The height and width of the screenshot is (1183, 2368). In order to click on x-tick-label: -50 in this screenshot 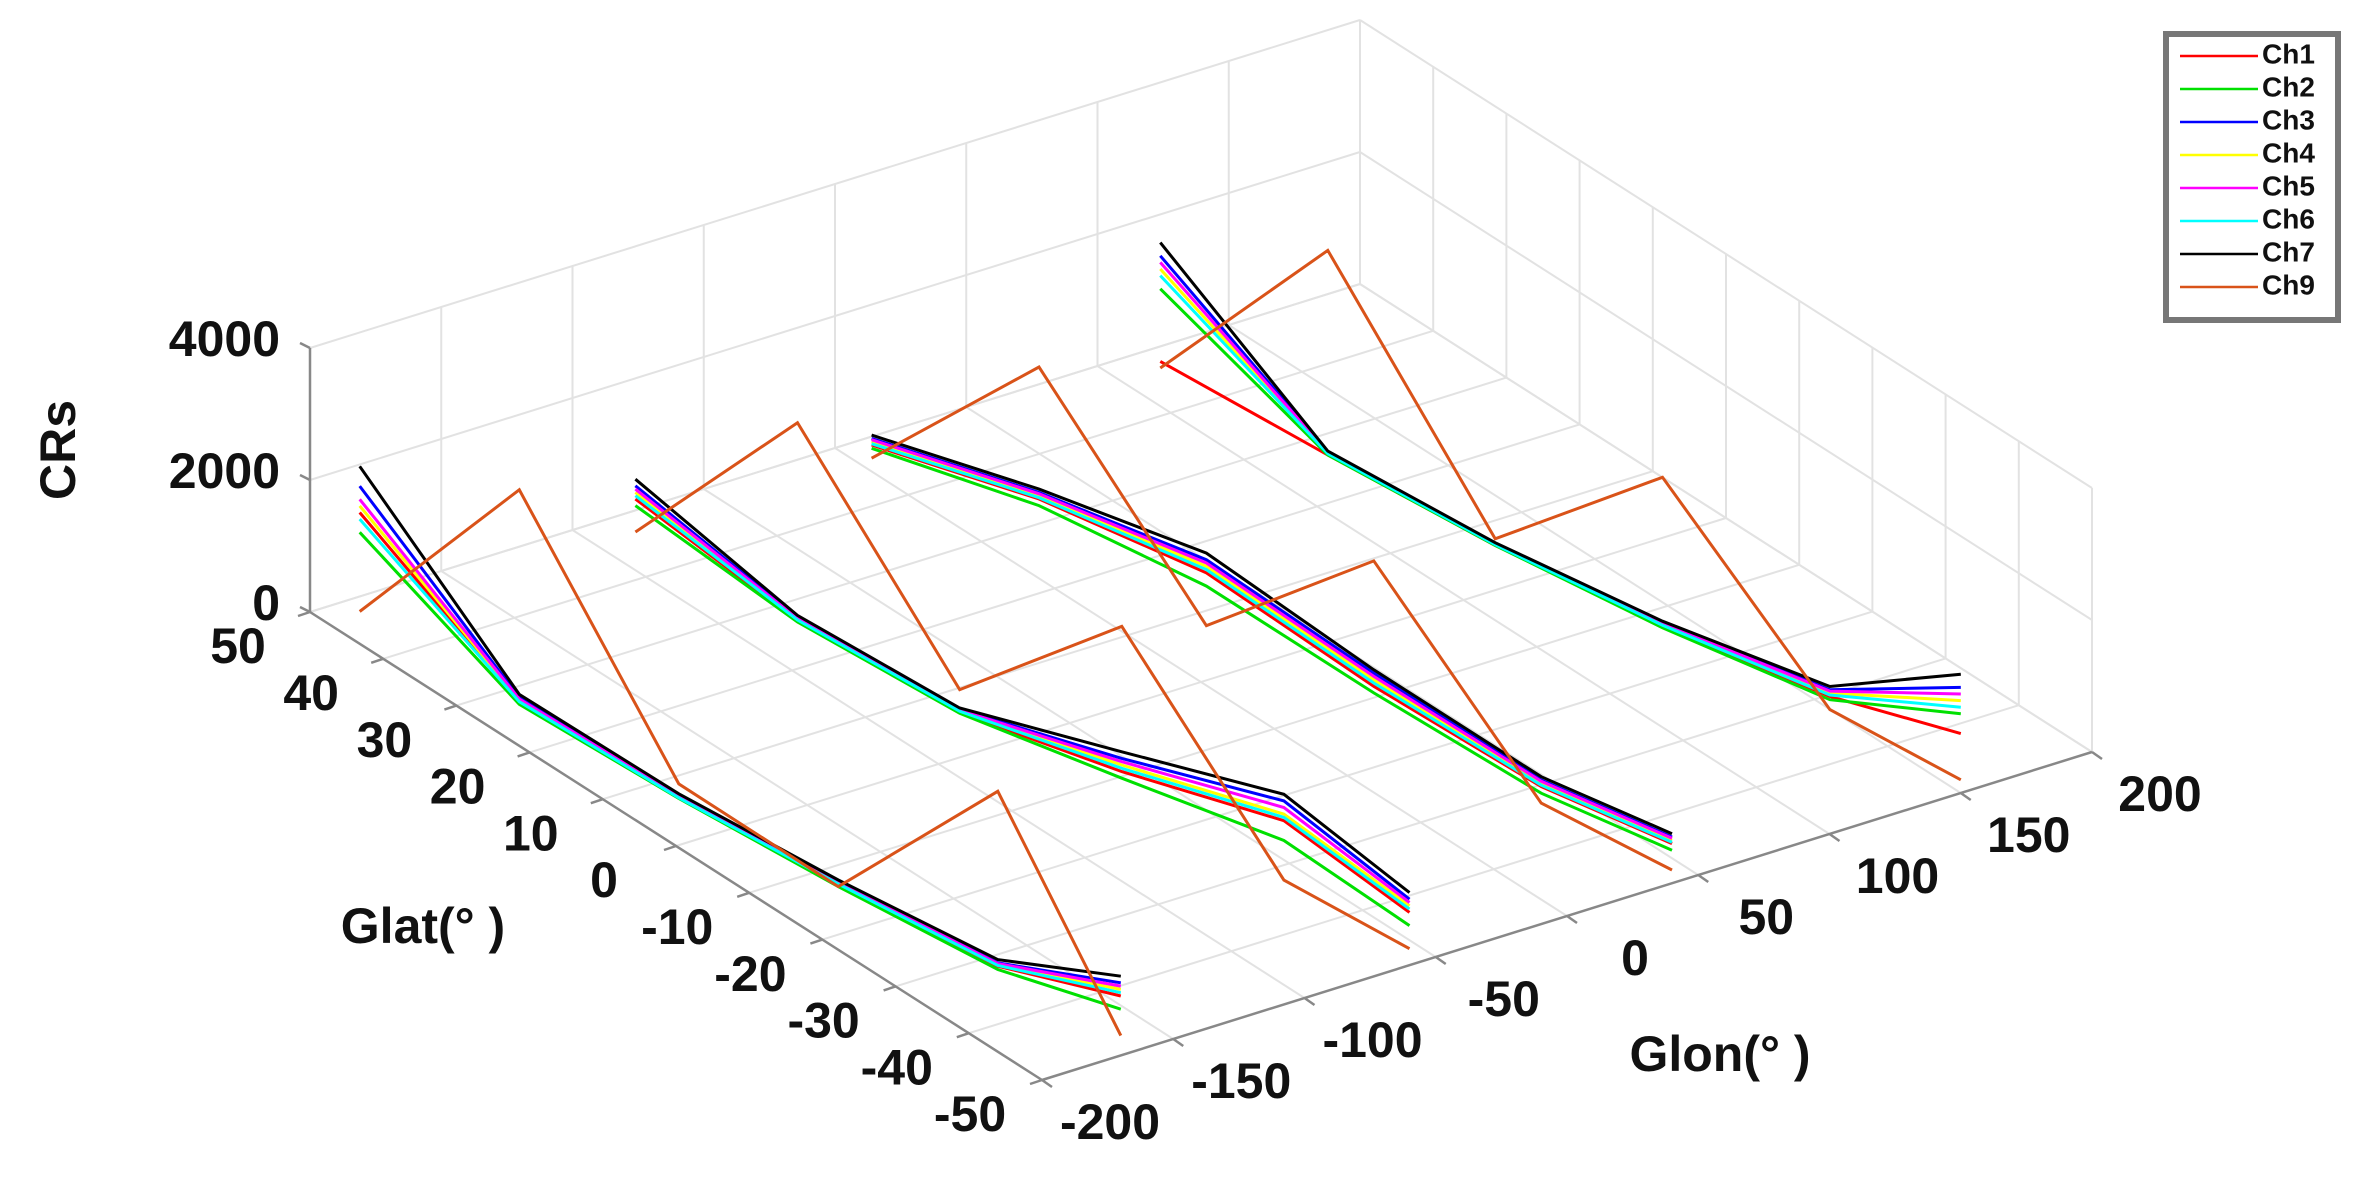, I will do `click(1504, 999)`.